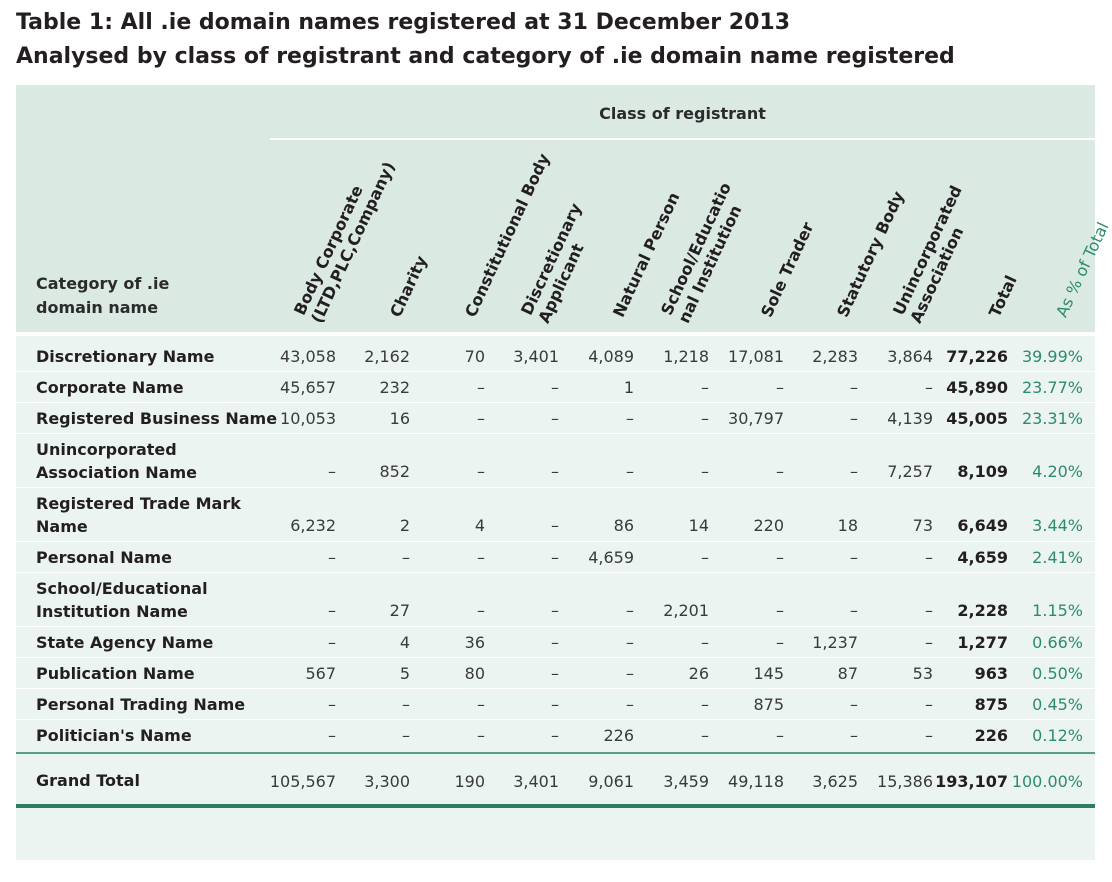 Image resolution: width=1112 pixels, height=882 pixels. What do you see at coordinates (1057, 557) in the screenshot?
I see `cell-col-11: 2.41%` at bounding box center [1057, 557].